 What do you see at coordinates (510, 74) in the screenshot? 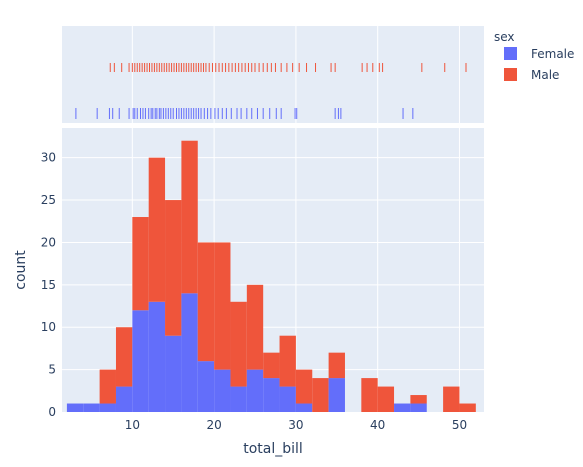
I see `legend-swatch-male` at bounding box center [510, 74].